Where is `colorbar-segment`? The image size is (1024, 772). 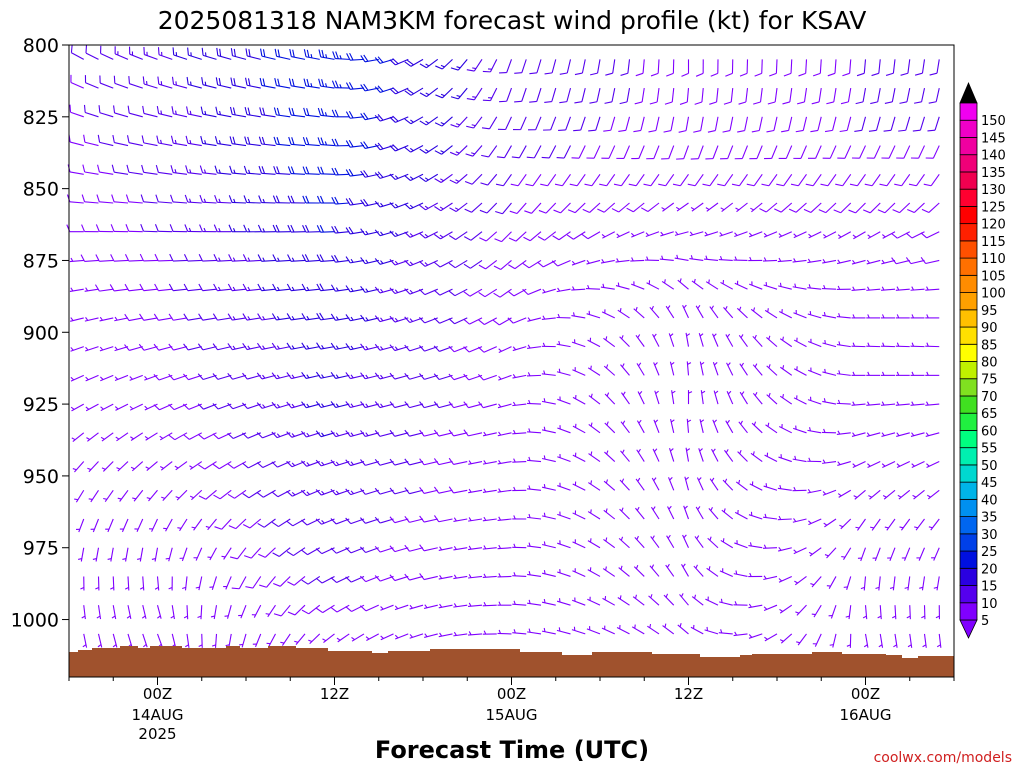 colorbar-segment is located at coordinates (968, 525).